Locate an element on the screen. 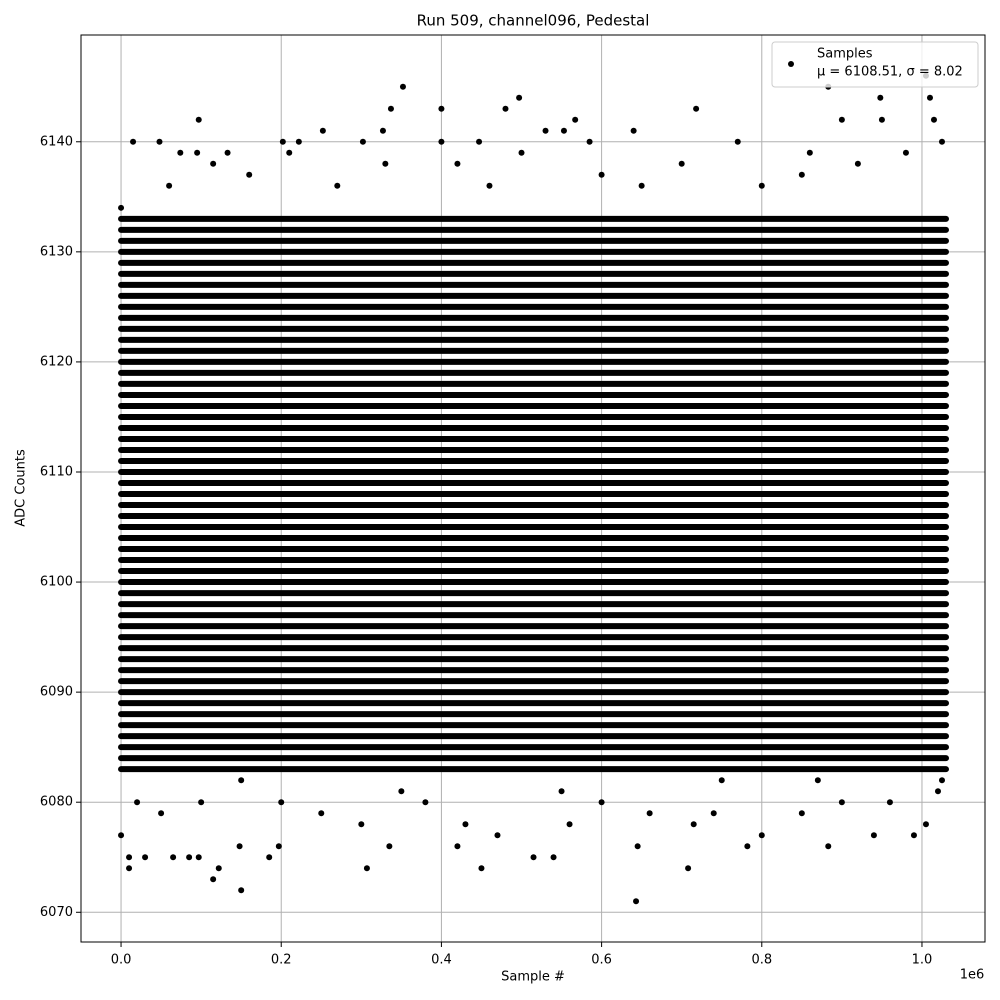  chart-title: Run 509, channel096, Pedestal is located at coordinates (533, 21).